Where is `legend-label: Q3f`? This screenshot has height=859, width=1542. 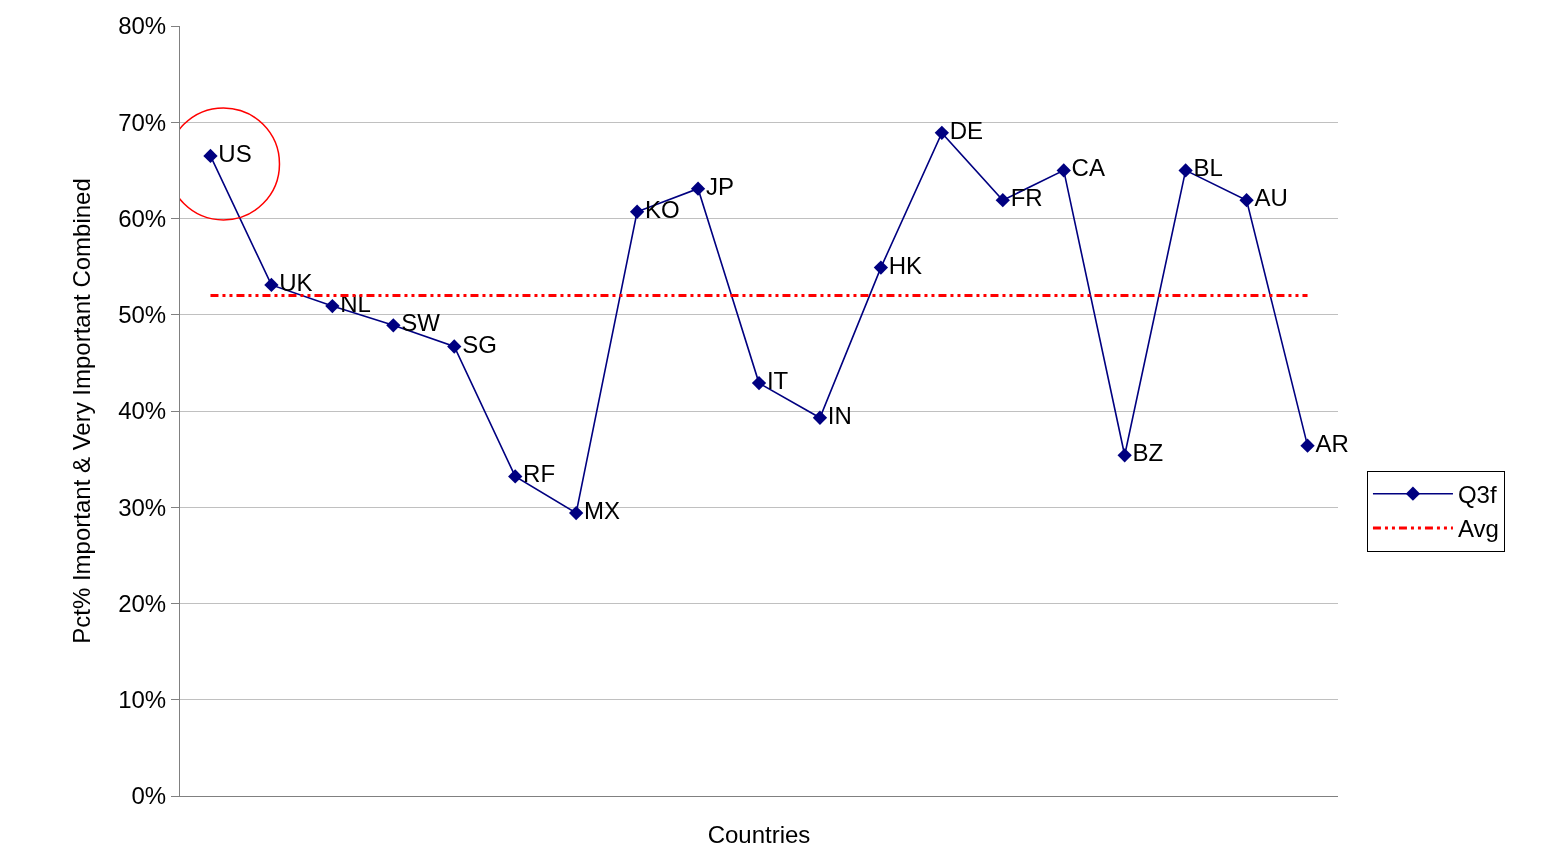 legend-label: Q3f is located at coordinates (1477, 495).